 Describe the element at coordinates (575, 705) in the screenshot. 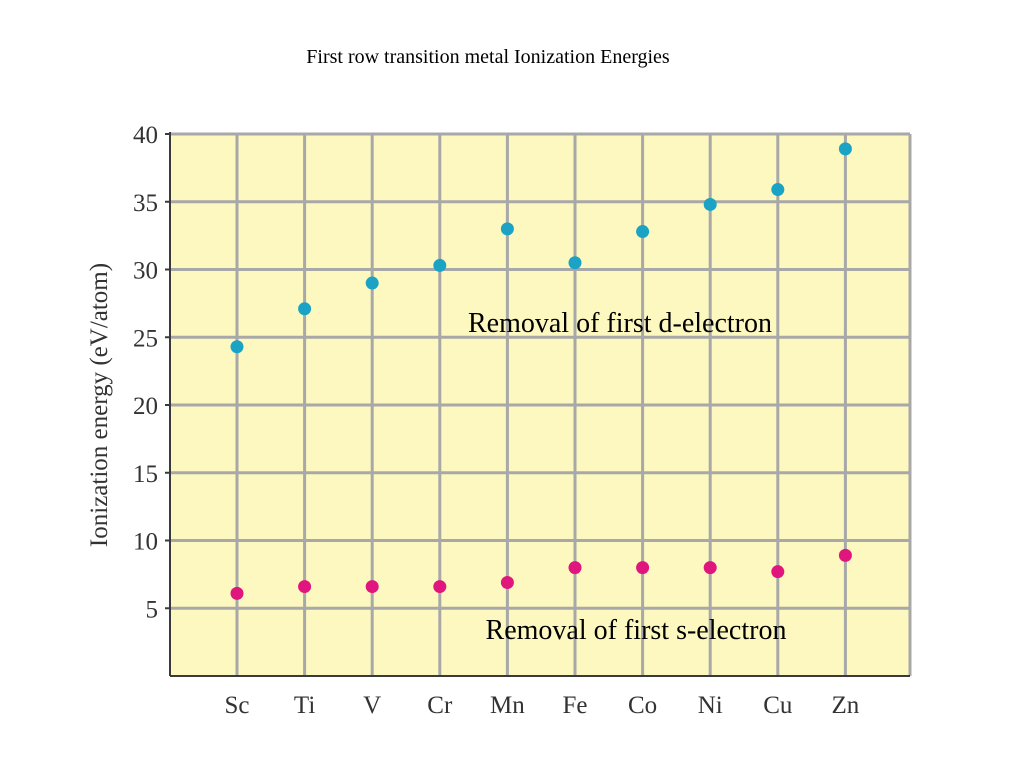

I see `x-tick-label: Fe` at that location.